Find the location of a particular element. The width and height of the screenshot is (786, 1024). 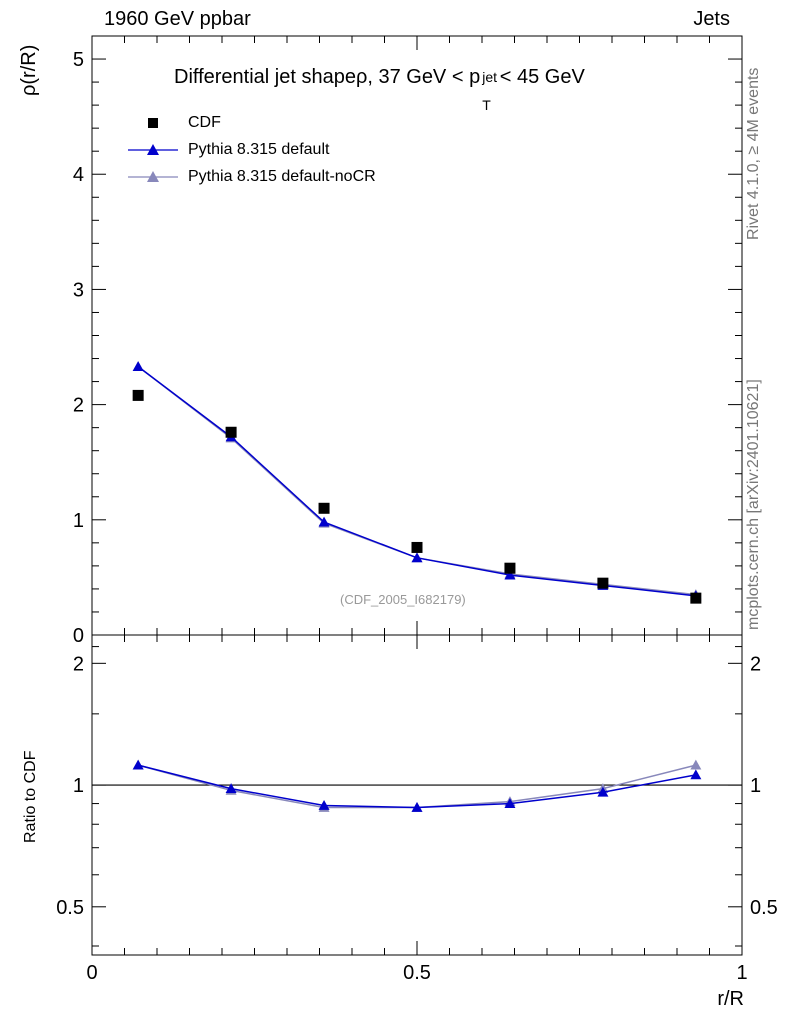

header-category-label: Jets is located at coordinates (711, 19).